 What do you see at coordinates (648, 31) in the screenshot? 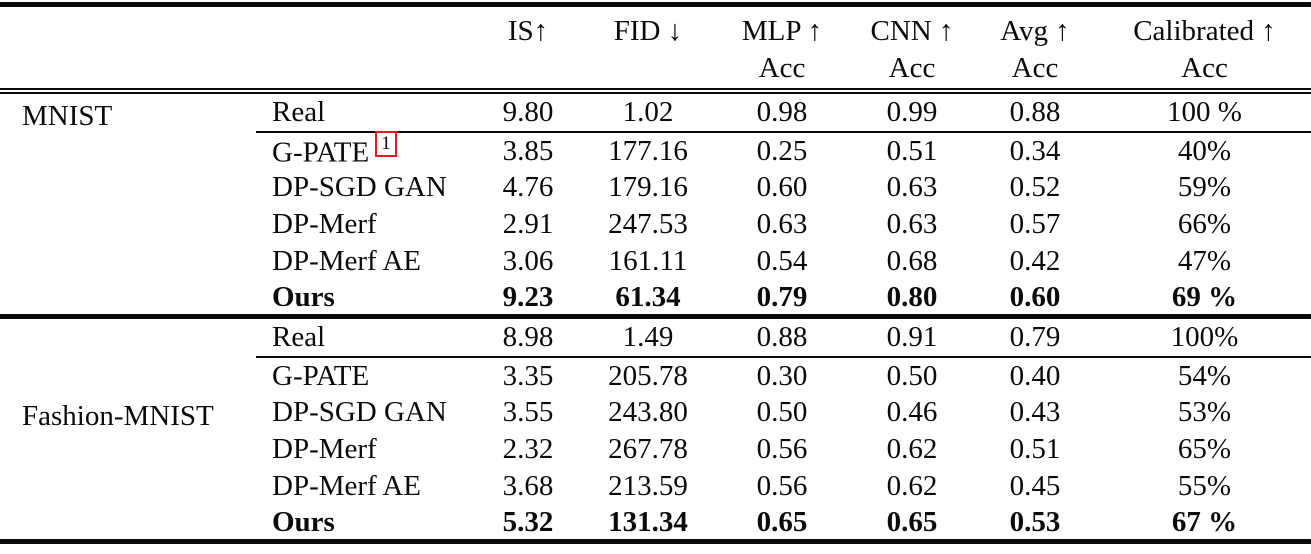
I see `col-header-fid-label: FID ↓` at bounding box center [648, 31].